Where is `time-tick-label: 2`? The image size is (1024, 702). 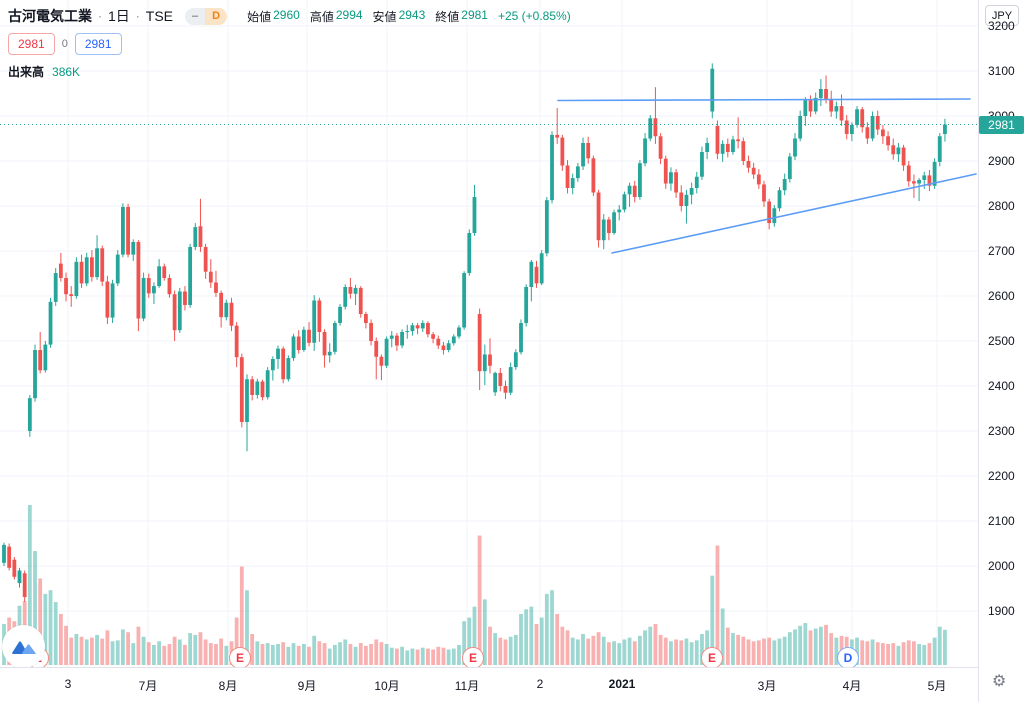 time-tick-label: 2 is located at coordinates (540, 684).